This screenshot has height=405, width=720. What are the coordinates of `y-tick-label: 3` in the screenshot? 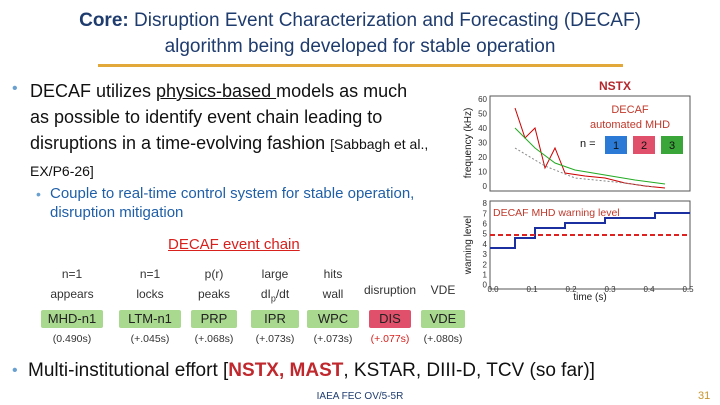 It's located at (485, 254).